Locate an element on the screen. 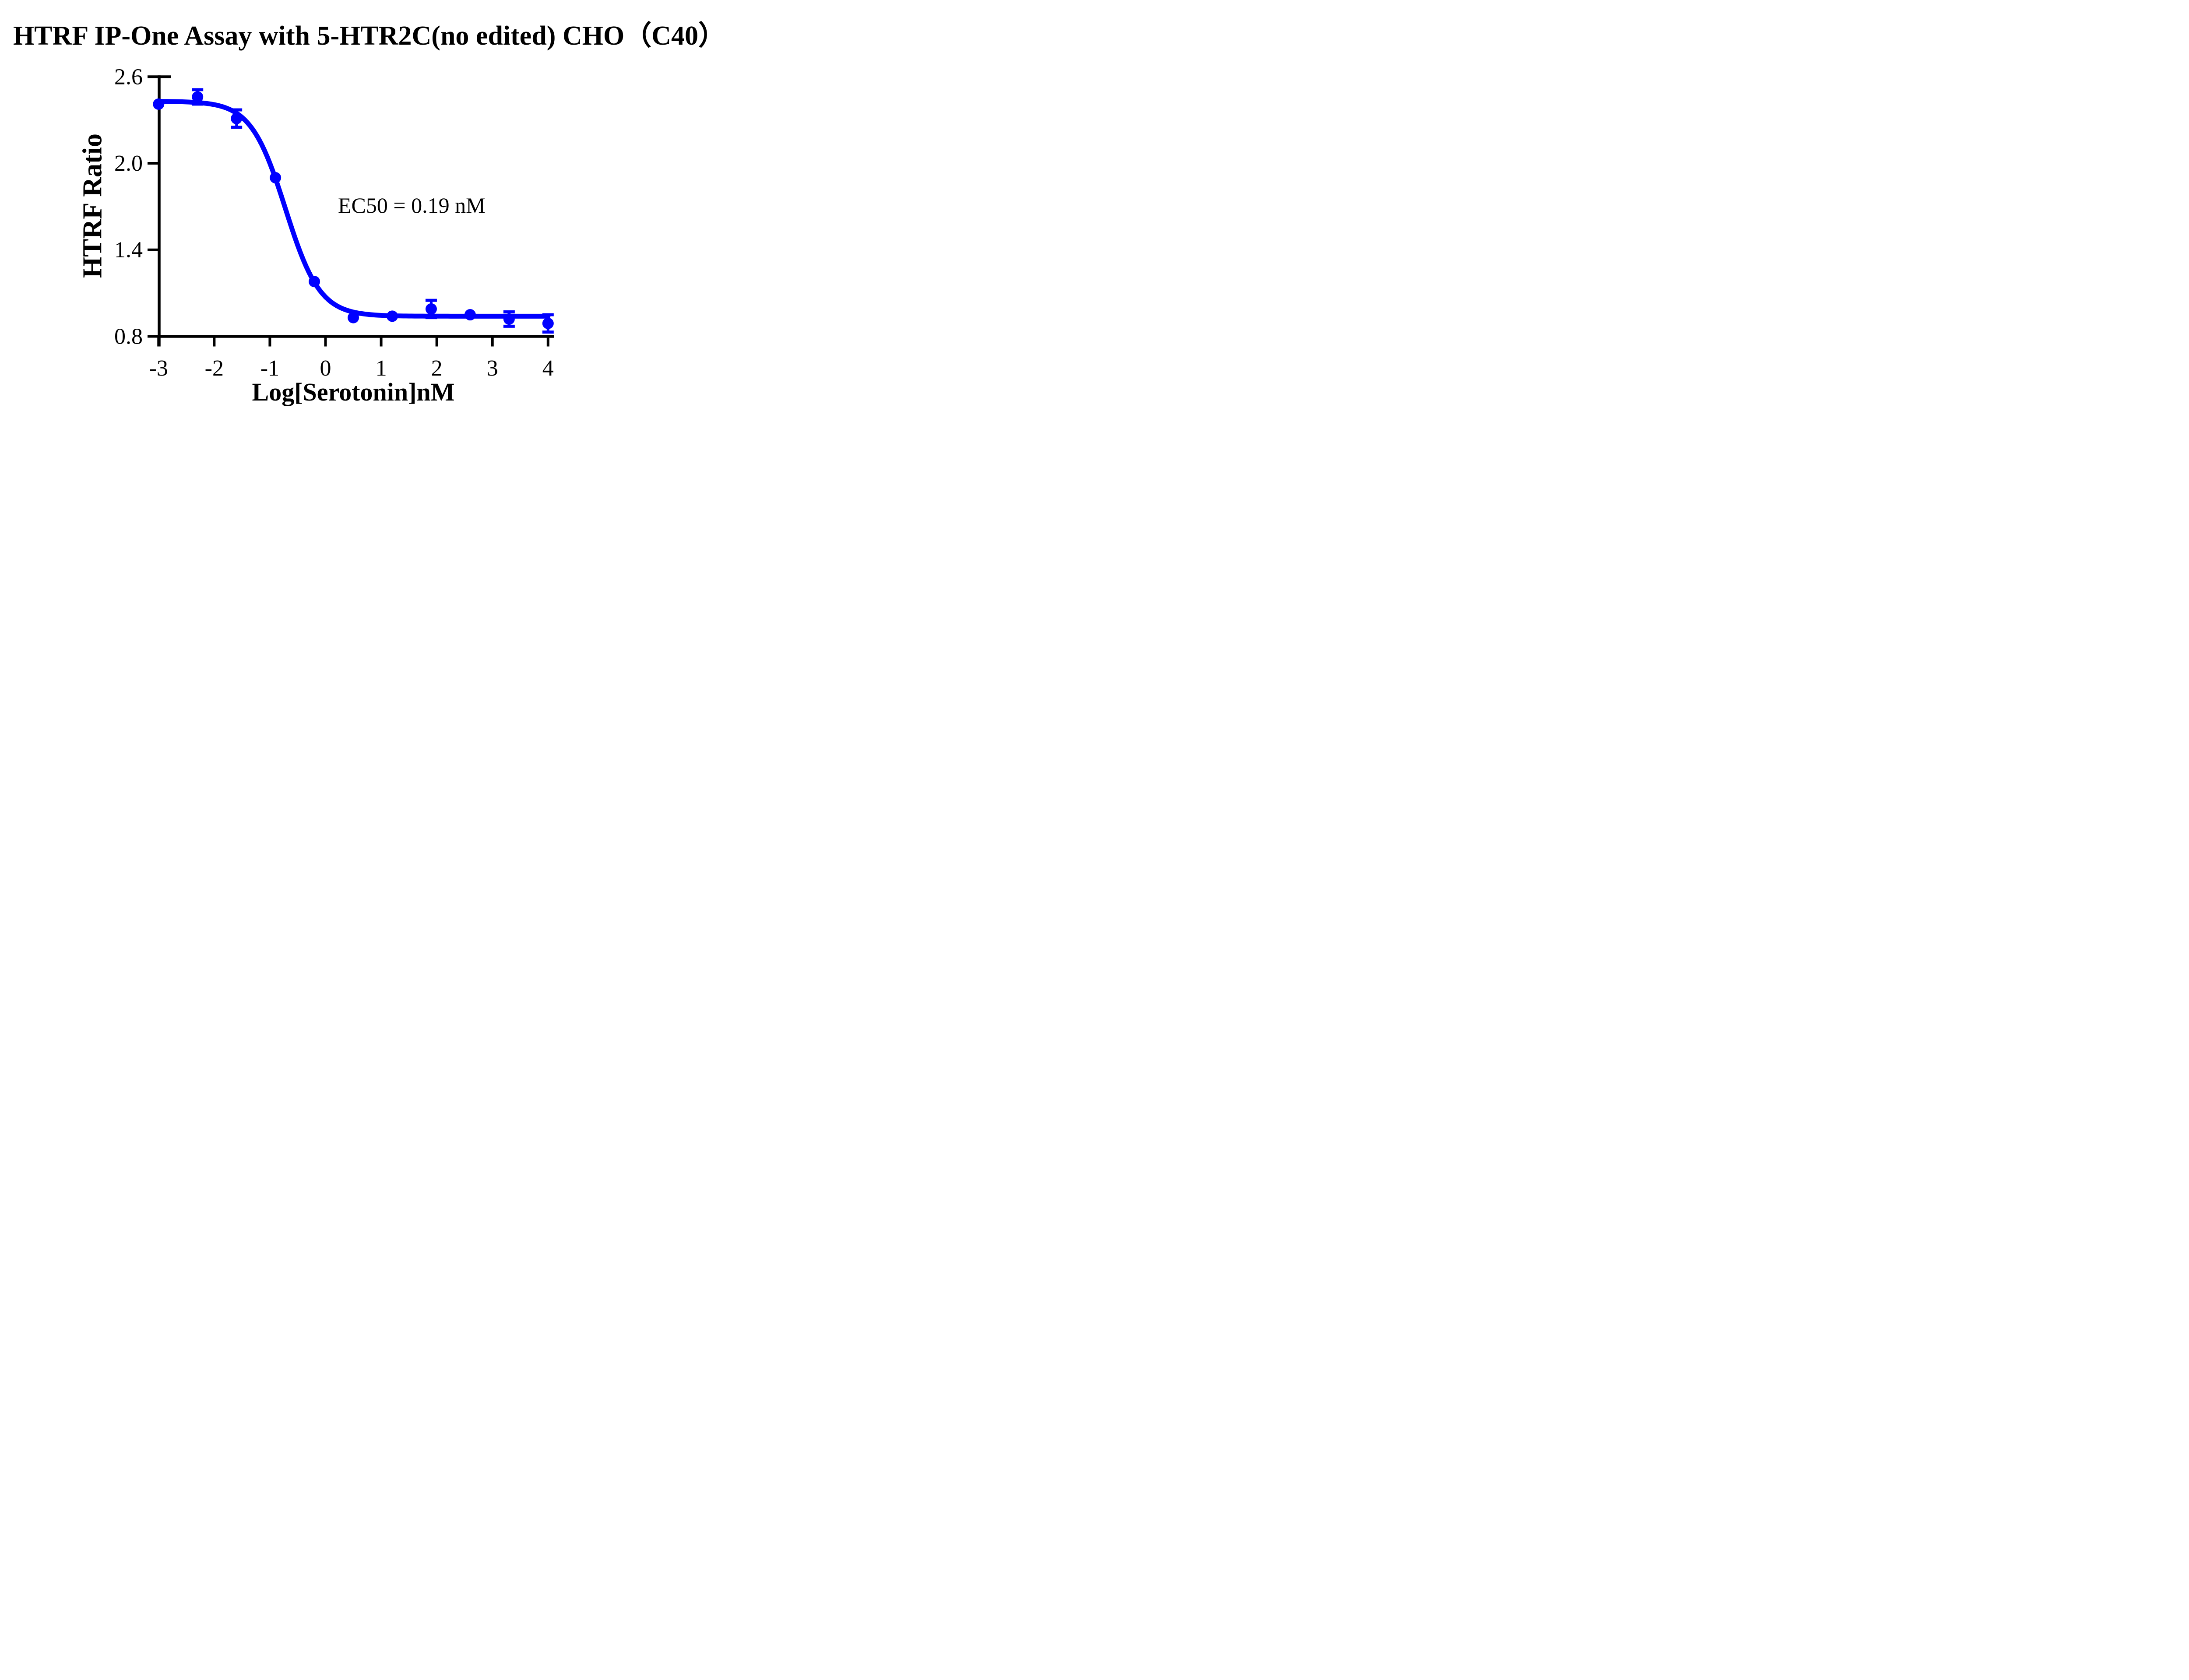  ec50-annotation: EC50 = 0.19 nM is located at coordinates (412, 205).